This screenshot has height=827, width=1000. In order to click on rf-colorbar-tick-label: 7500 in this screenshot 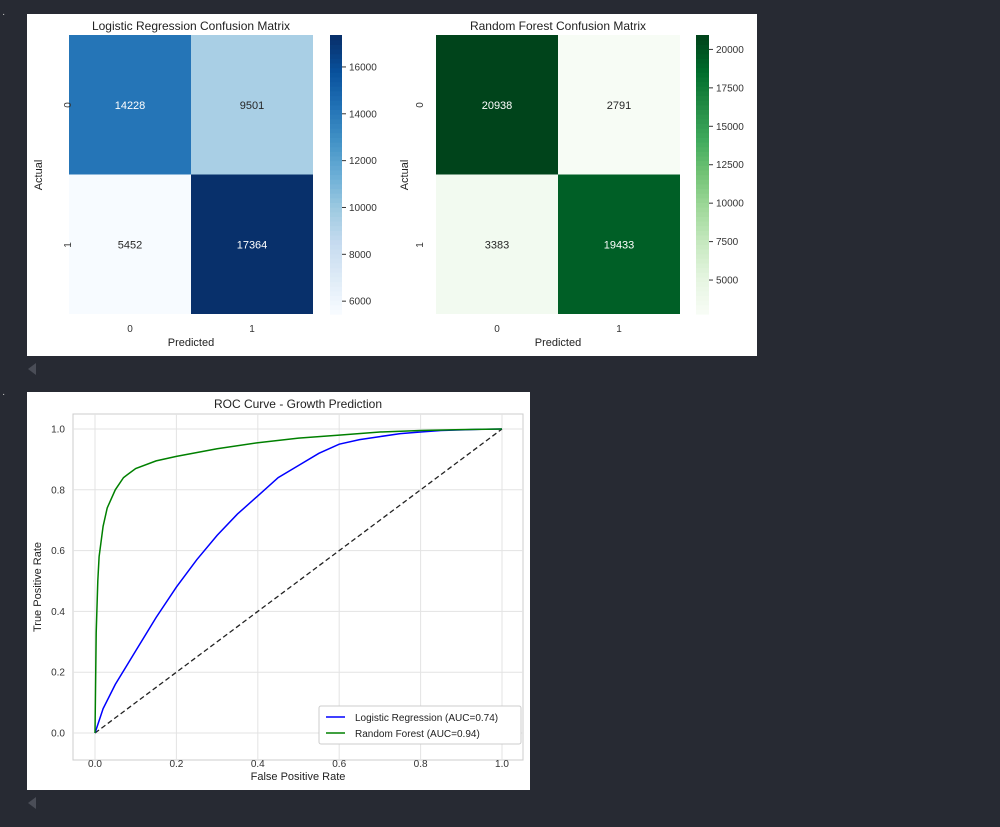, I will do `click(727, 242)`.